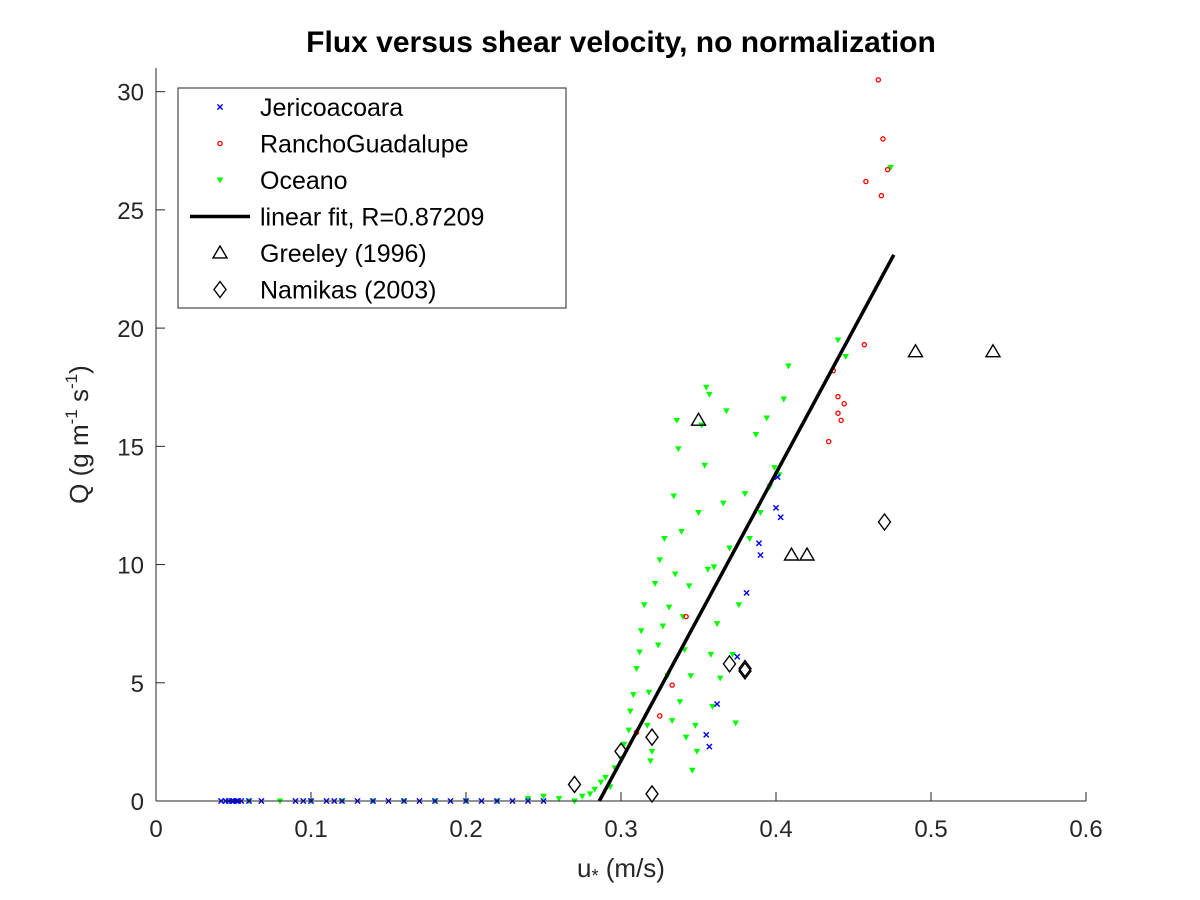  Describe the element at coordinates (930, 829) in the screenshot. I see `x-tick-label: 0.5` at that location.